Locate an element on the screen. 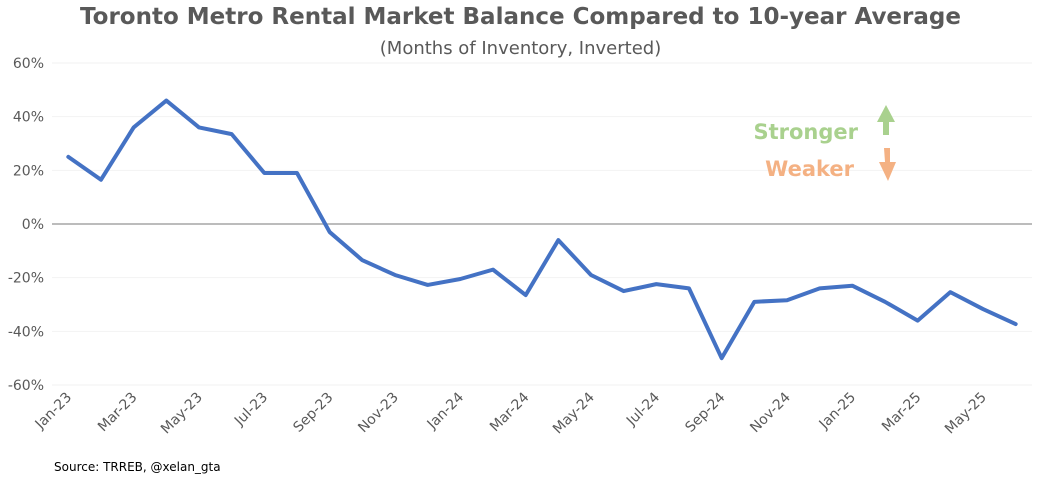 The image size is (1041, 484). x-tick-label: Jul-23 is located at coordinates (251, 410).